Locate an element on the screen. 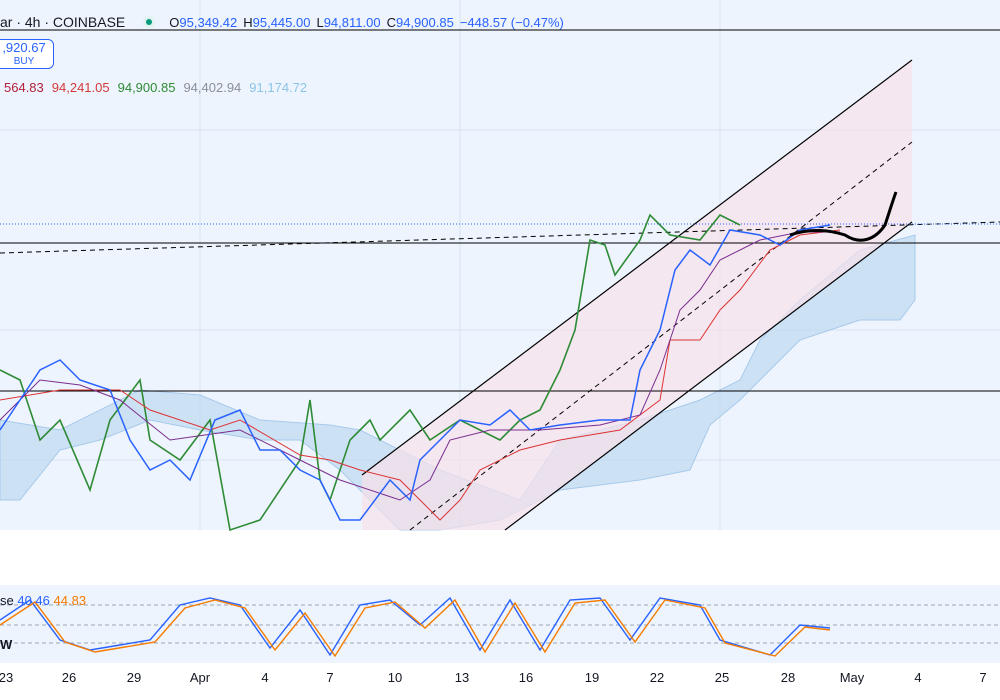 This screenshot has height=700, width=1000. trend-dashed is located at coordinates (500, 237).